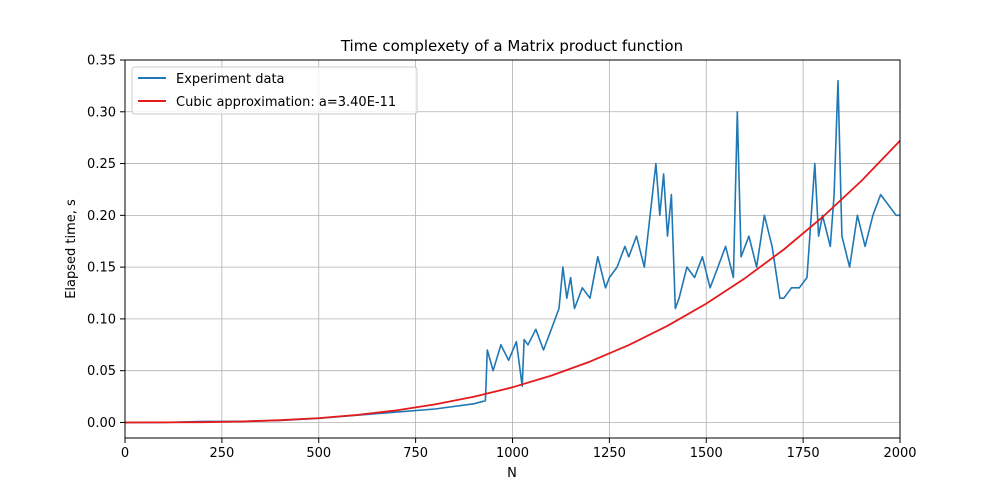 This screenshot has width=1000, height=500. I want to click on x-tick-label: 1250, so click(609, 453).